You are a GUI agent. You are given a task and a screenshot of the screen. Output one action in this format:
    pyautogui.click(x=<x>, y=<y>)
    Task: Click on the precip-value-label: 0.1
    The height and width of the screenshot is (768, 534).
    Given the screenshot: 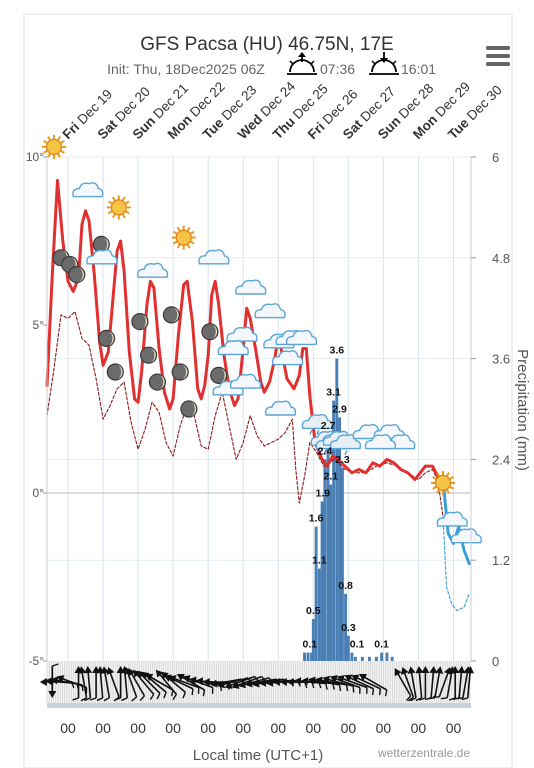 What is the action you would take?
    pyautogui.click(x=381, y=645)
    